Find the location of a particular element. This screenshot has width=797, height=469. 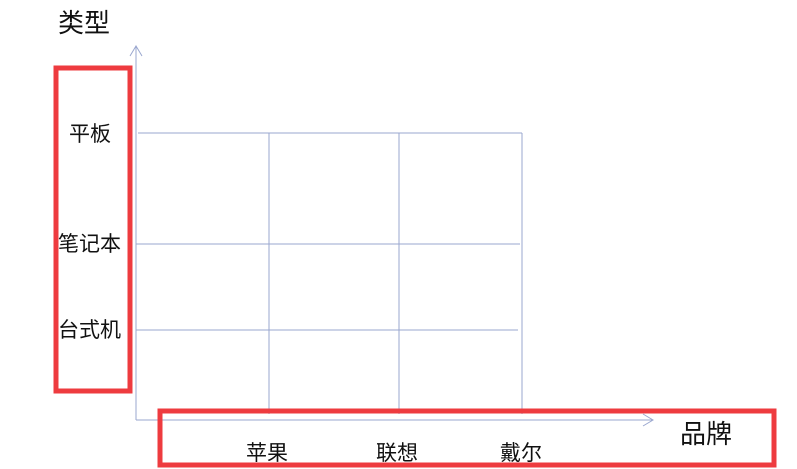

y-axis-arrow is located at coordinates (136, 51).